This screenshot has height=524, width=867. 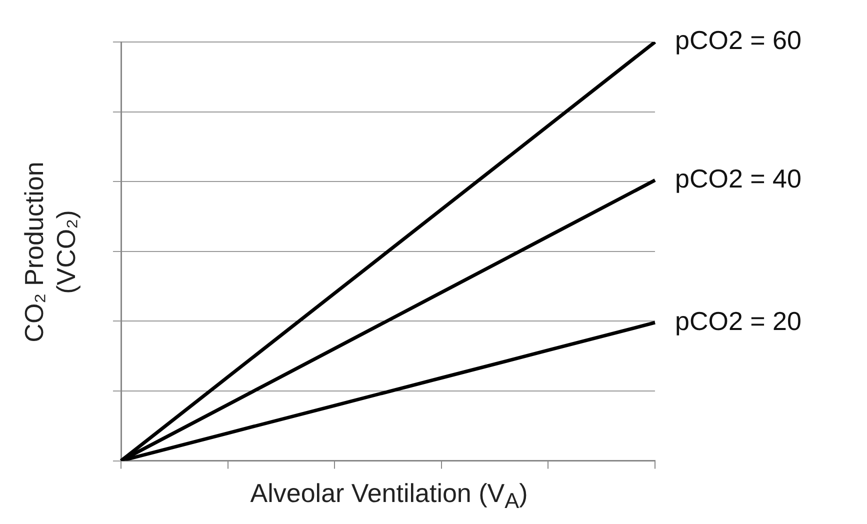 What do you see at coordinates (738, 40) in the screenshot?
I see `series-label: pCO2 = 60` at bounding box center [738, 40].